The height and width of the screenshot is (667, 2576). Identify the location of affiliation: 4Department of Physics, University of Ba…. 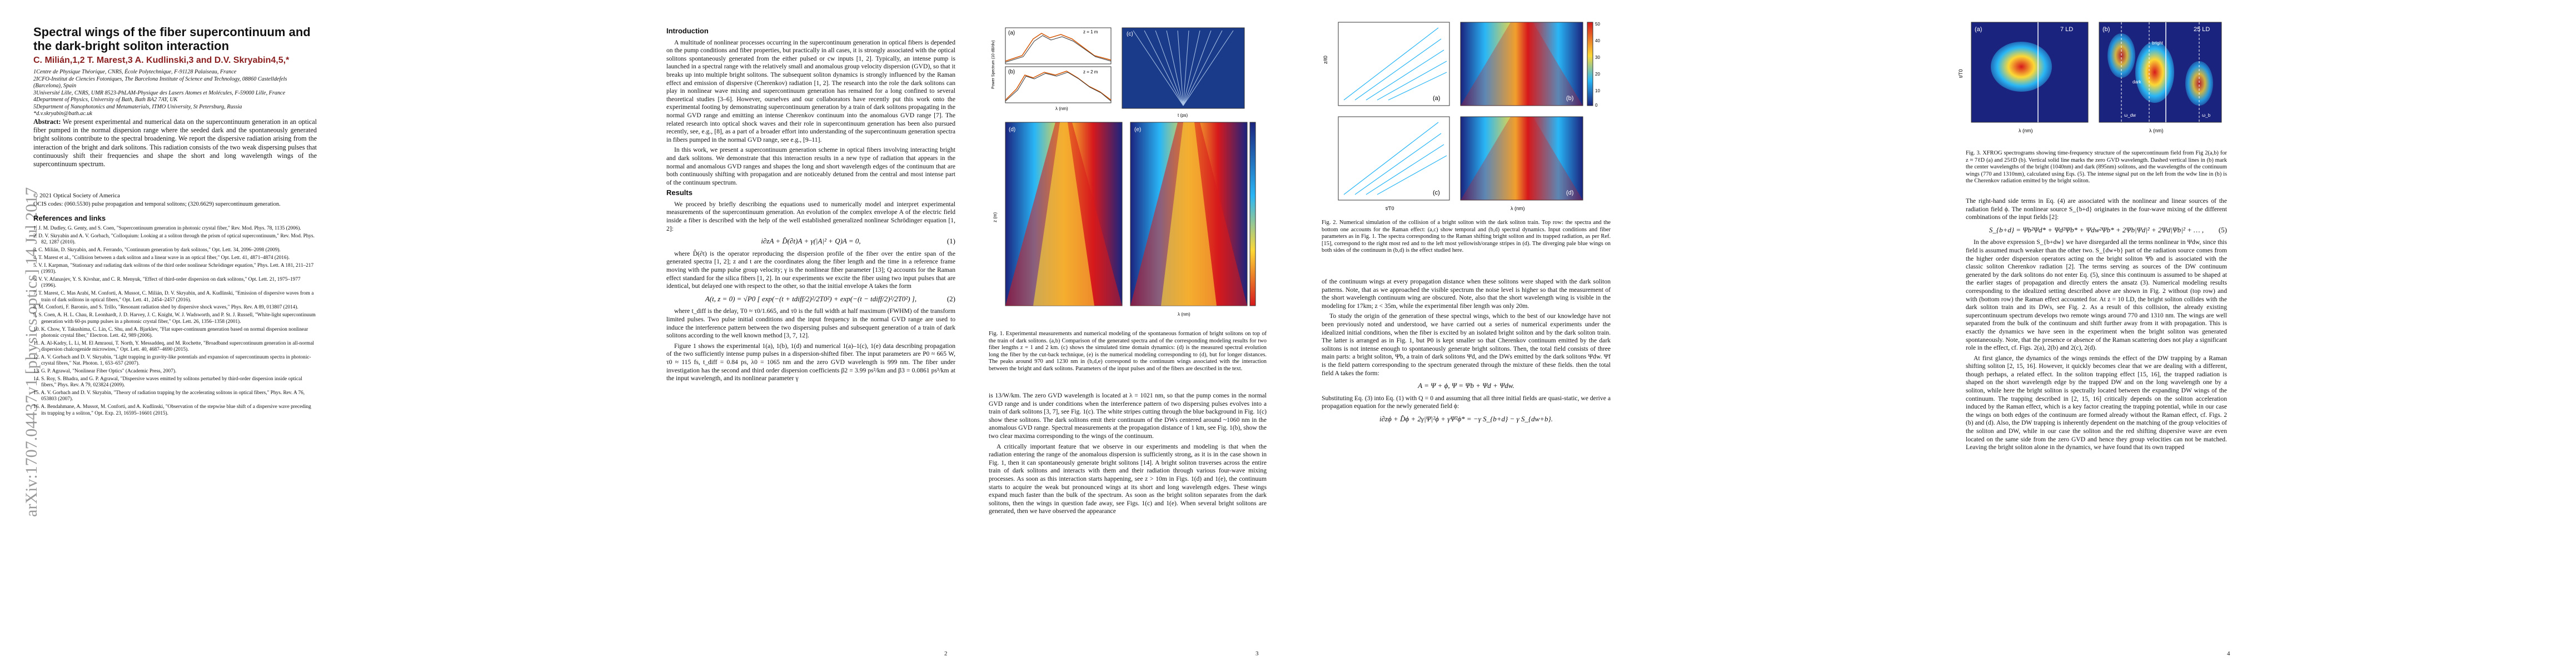
(105, 100).